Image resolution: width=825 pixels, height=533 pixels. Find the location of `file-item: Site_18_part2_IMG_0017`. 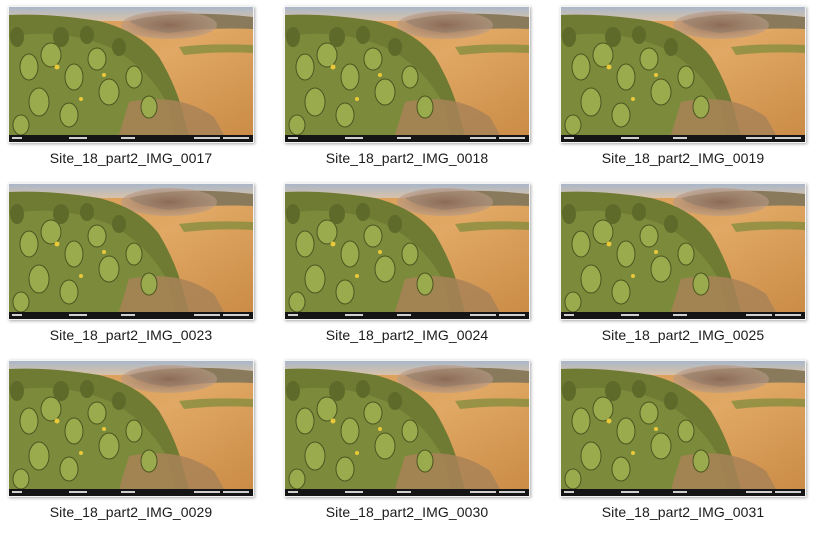

file-item: Site_18_part2_IMG_0017 is located at coordinates (135, 88).